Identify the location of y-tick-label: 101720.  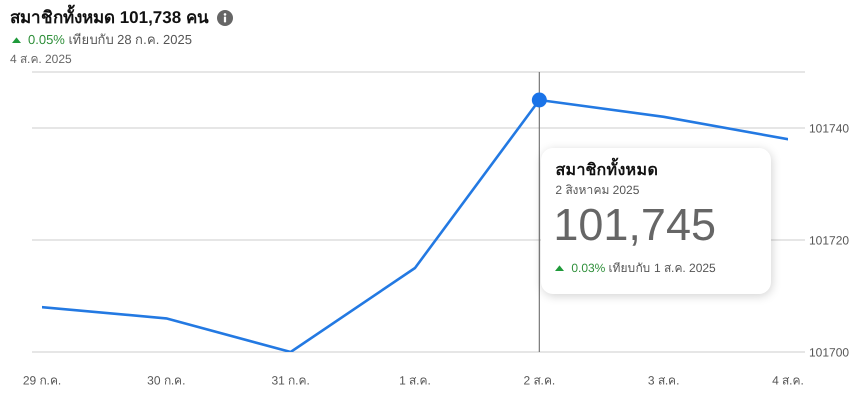
(829, 240).